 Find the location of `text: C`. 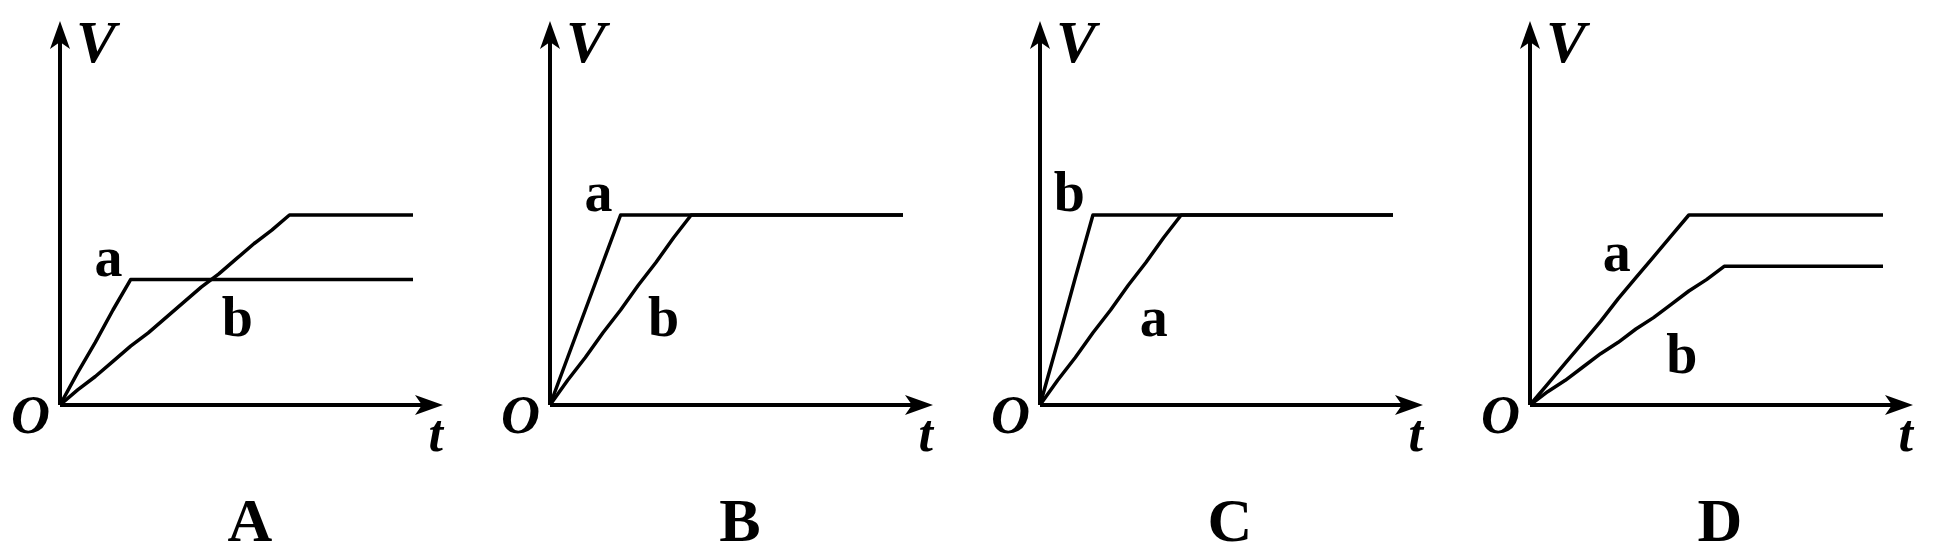

text: C is located at coordinates (1230, 520).